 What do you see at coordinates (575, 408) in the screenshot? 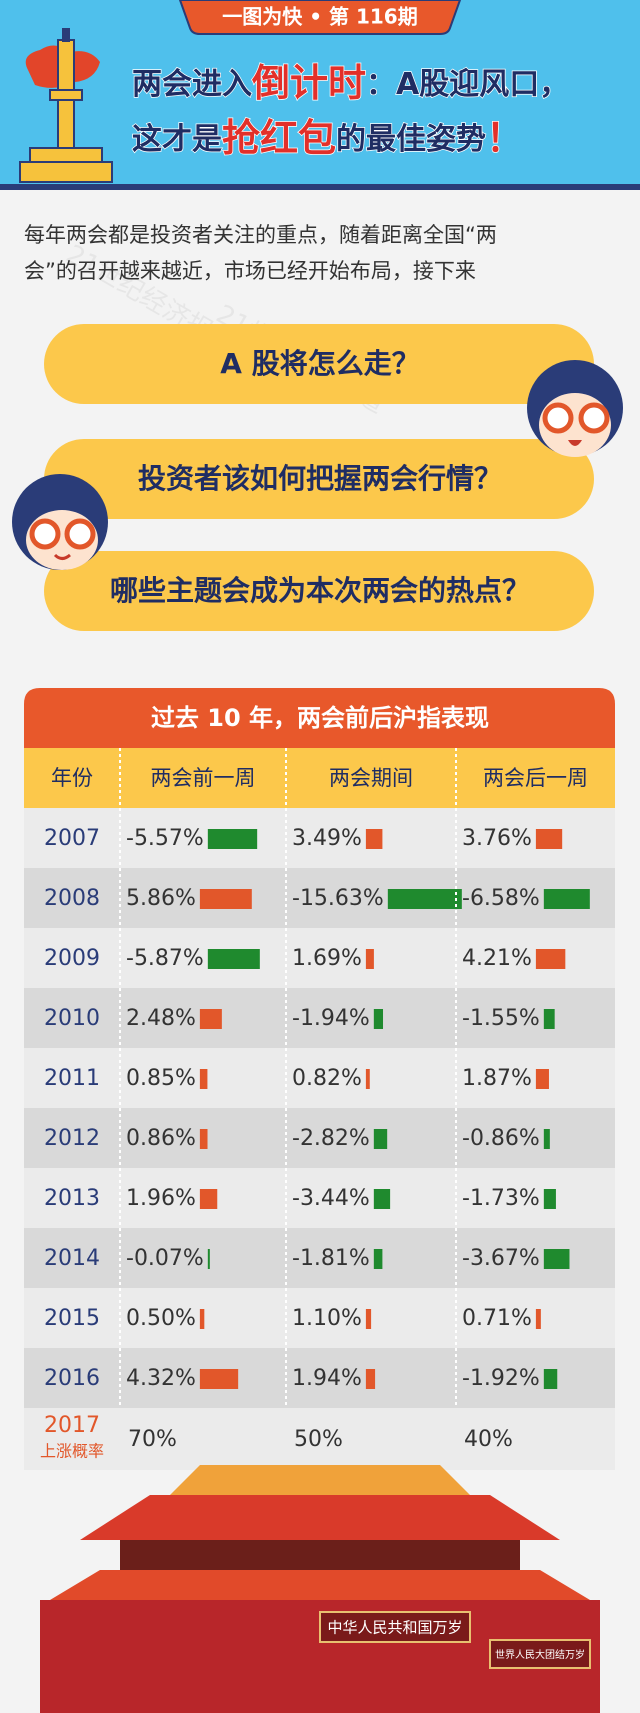
I see `face-right` at bounding box center [575, 408].